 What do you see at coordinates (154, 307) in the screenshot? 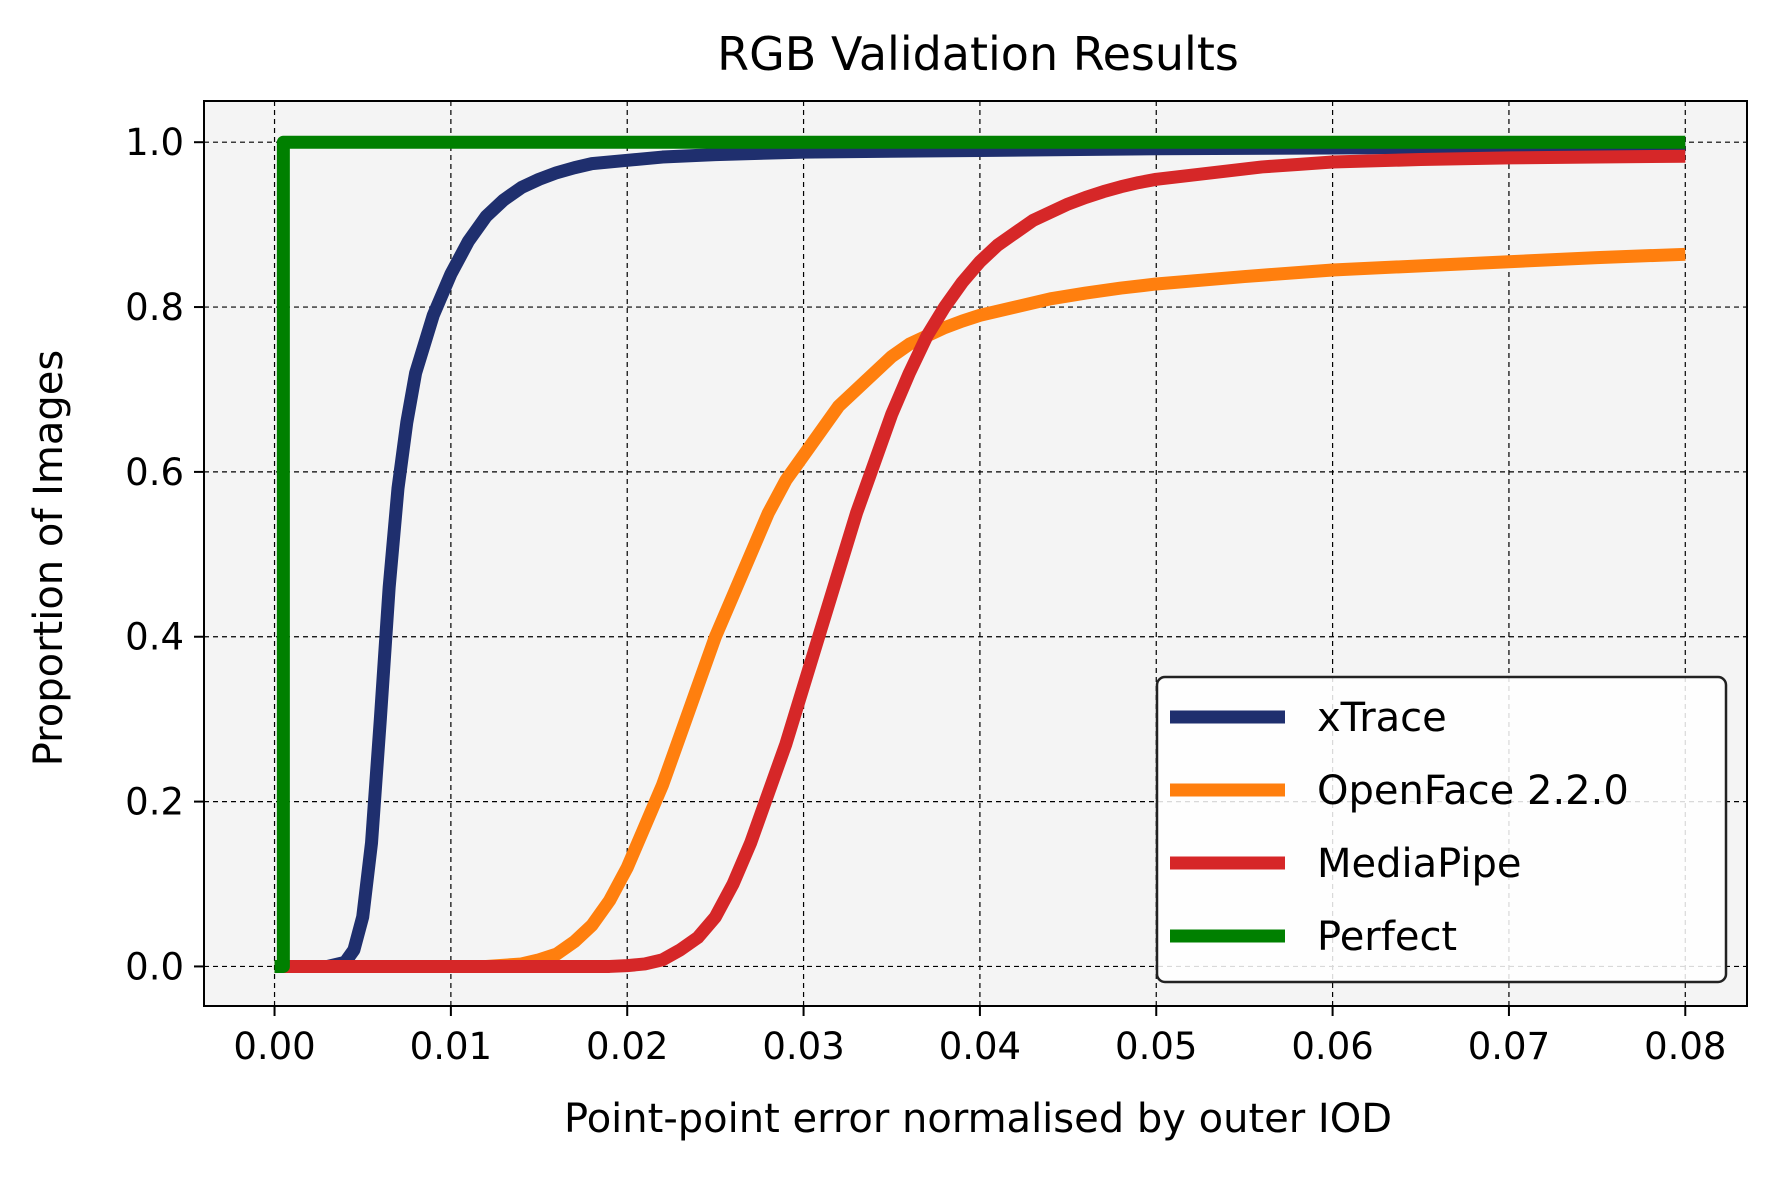
I see `y-tick-label-4: 0.8` at bounding box center [154, 307].